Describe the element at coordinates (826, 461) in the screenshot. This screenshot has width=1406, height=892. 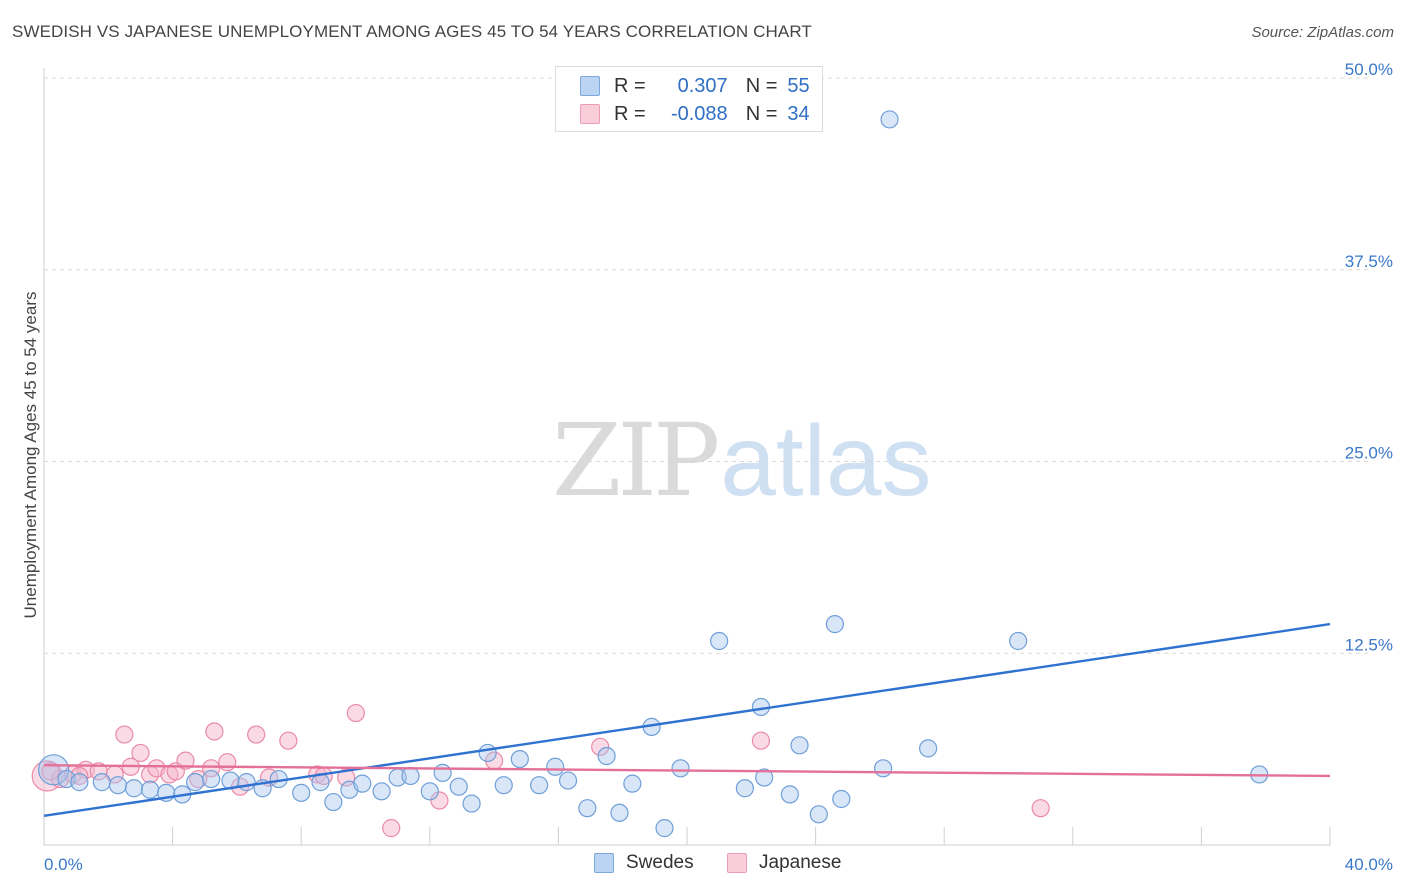
I see `watermark-atlas: atlas` at that location.